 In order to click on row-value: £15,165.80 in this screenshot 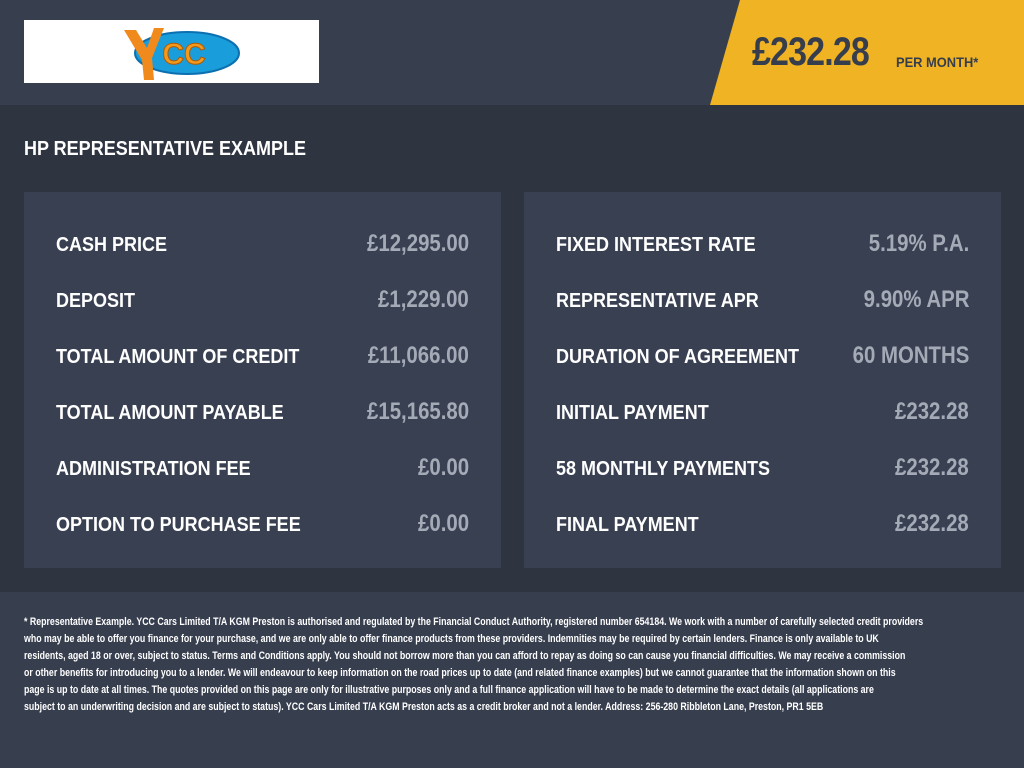, I will do `click(417, 411)`.